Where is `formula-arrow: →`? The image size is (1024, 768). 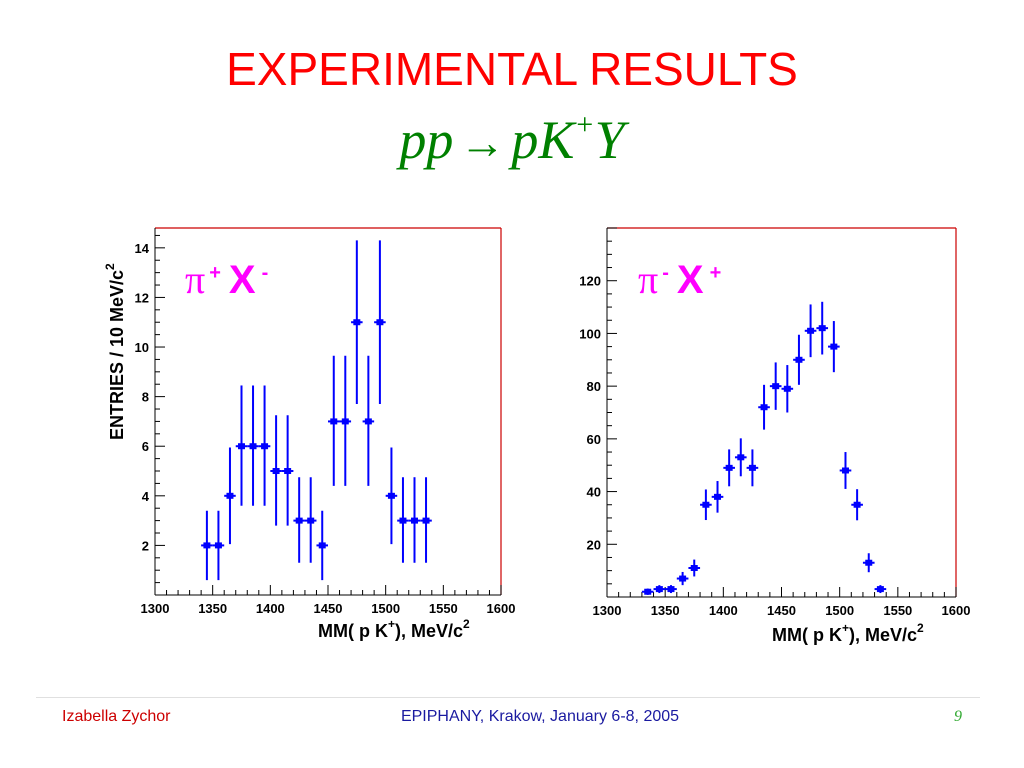
formula-arrow: → is located at coordinates (482, 142).